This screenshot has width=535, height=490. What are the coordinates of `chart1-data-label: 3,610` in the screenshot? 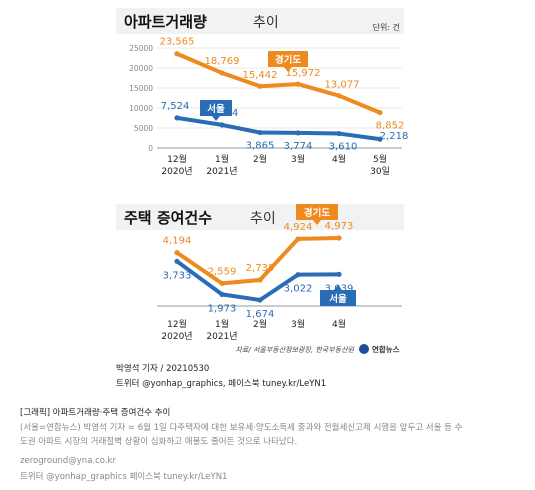 It's located at (343, 147).